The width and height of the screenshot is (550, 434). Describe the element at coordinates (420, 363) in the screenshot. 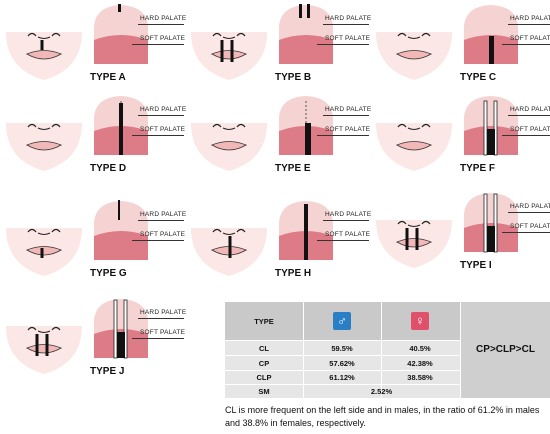

I see `row-female: 42.38%` at that location.